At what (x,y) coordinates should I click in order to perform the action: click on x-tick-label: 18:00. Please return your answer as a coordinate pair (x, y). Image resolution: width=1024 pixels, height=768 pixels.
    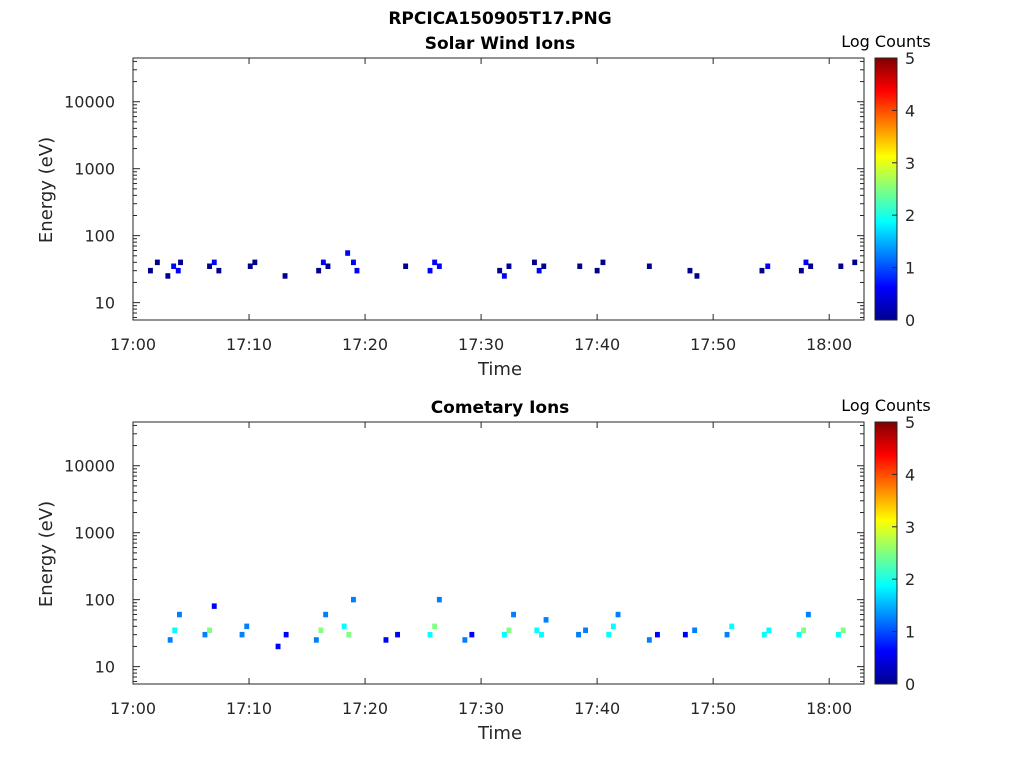
    Looking at the image, I should click on (829, 344).